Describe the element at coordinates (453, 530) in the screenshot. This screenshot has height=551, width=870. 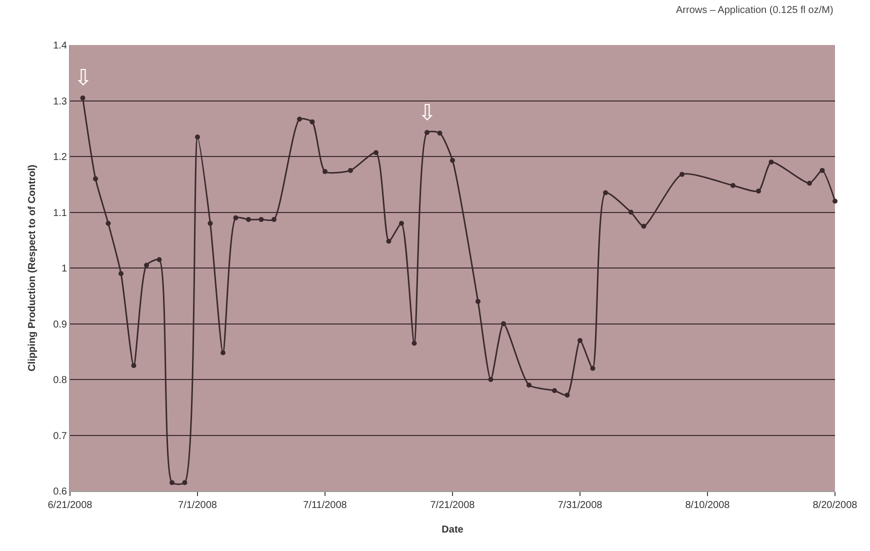
I see `x-axis-title: Date` at that location.